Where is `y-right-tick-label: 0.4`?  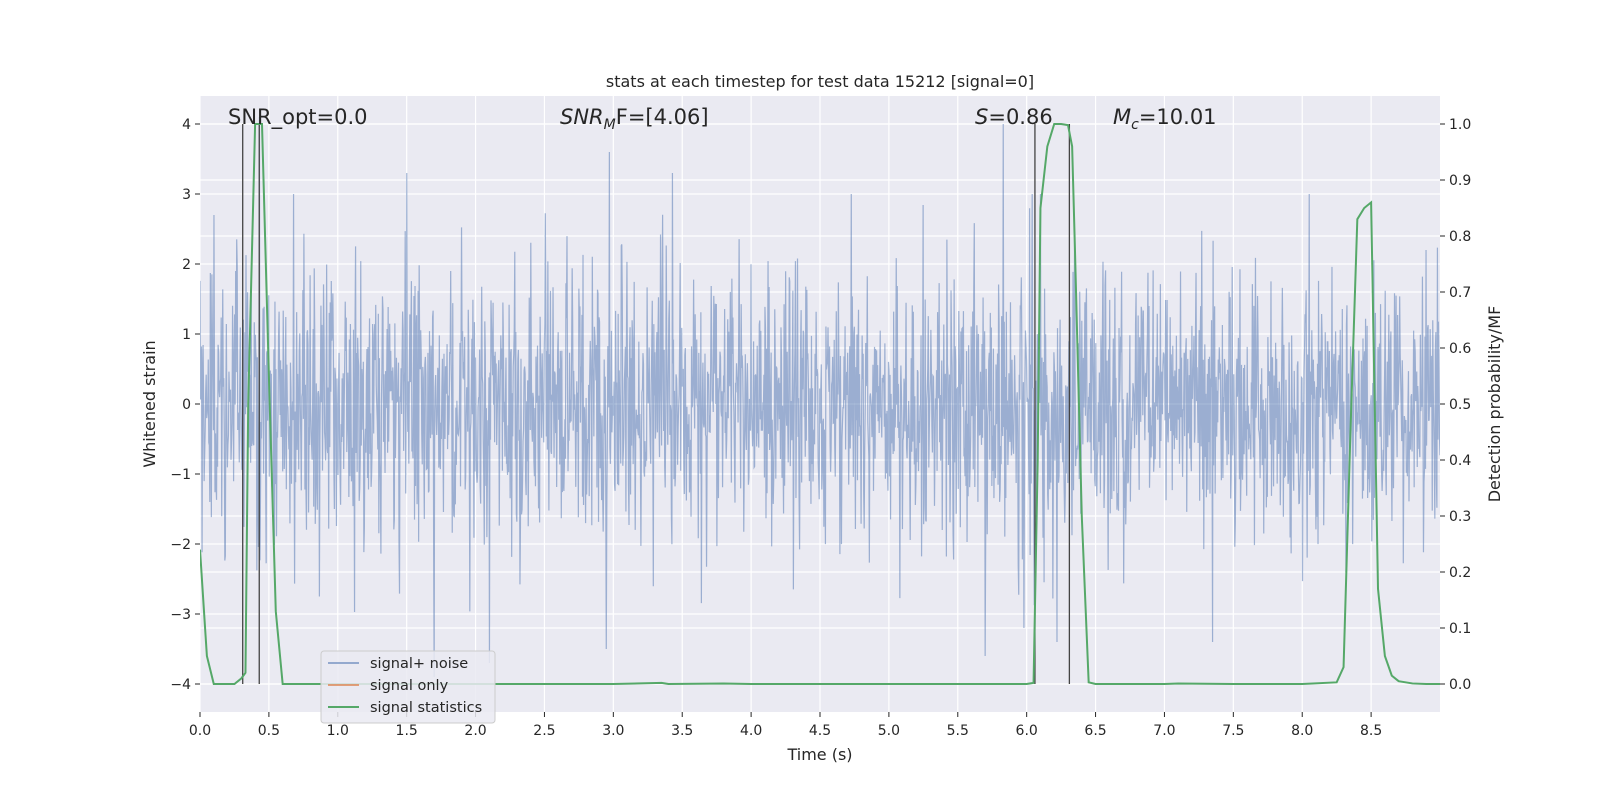 y-right-tick-label: 0.4 is located at coordinates (1460, 461).